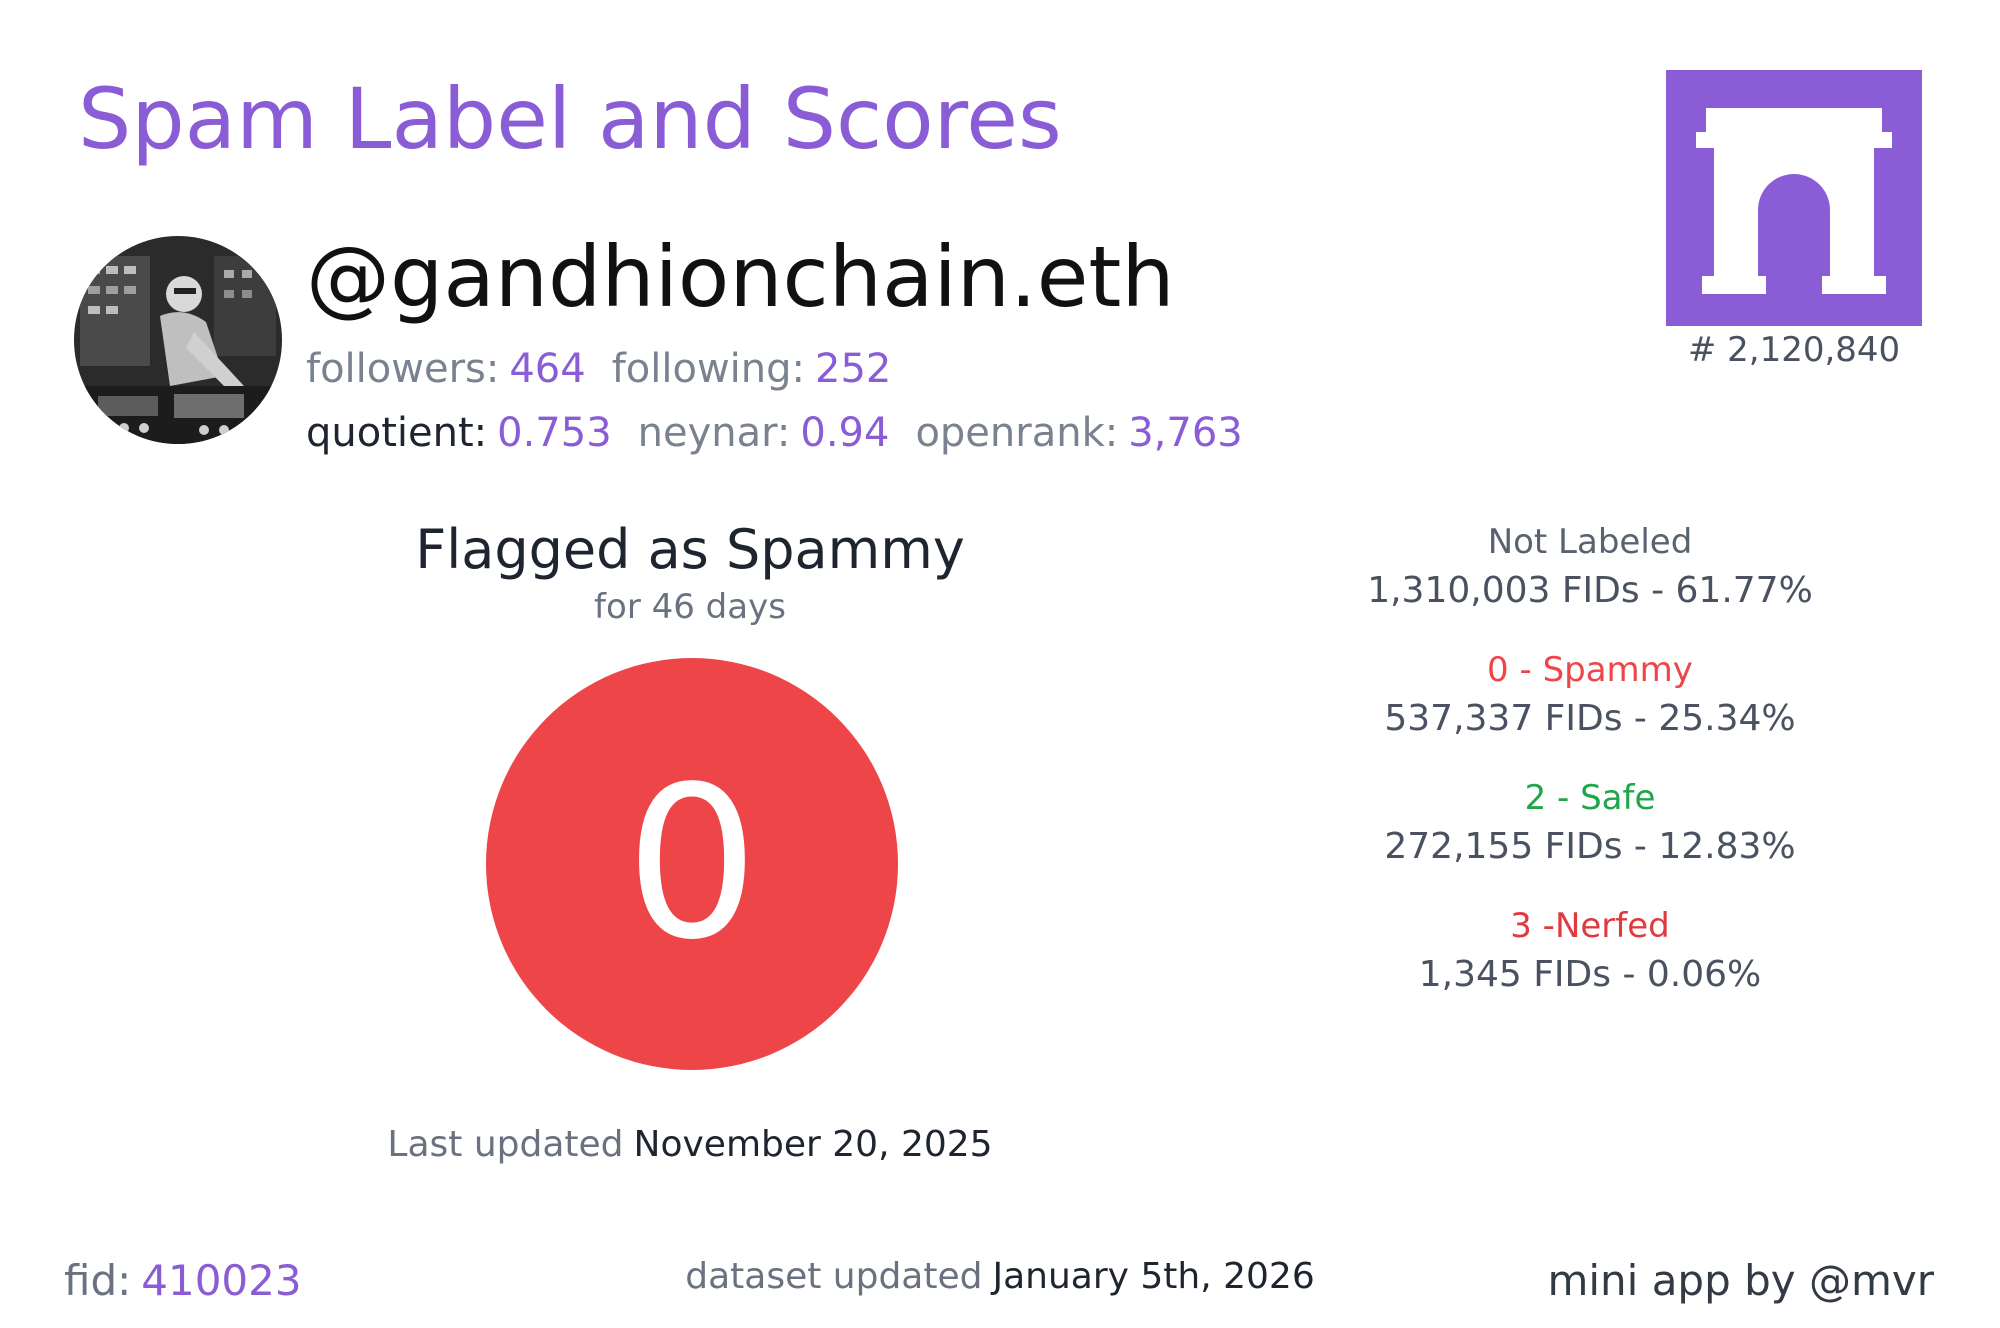 The width and height of the screenshot is (2000, 1328). I want to click on distribution-item: 0 - Spammy 537,337 FIDs - 25.34%, so click(1590, 714).